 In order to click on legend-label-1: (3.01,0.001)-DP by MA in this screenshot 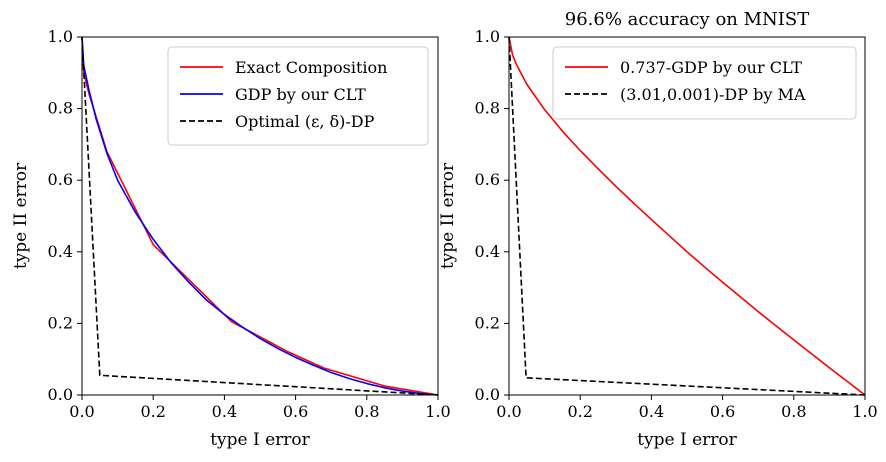, I will do `click(713, 94)`.